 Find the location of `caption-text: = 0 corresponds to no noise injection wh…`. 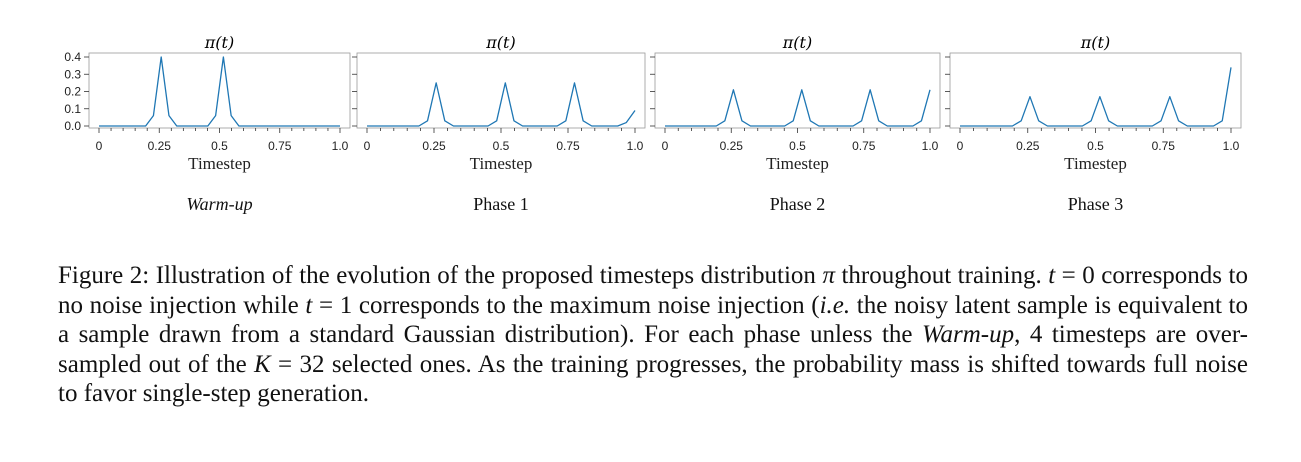

caption-text: = 0 corresponds to no noise injection wh… is located at coordinates (653, 290).